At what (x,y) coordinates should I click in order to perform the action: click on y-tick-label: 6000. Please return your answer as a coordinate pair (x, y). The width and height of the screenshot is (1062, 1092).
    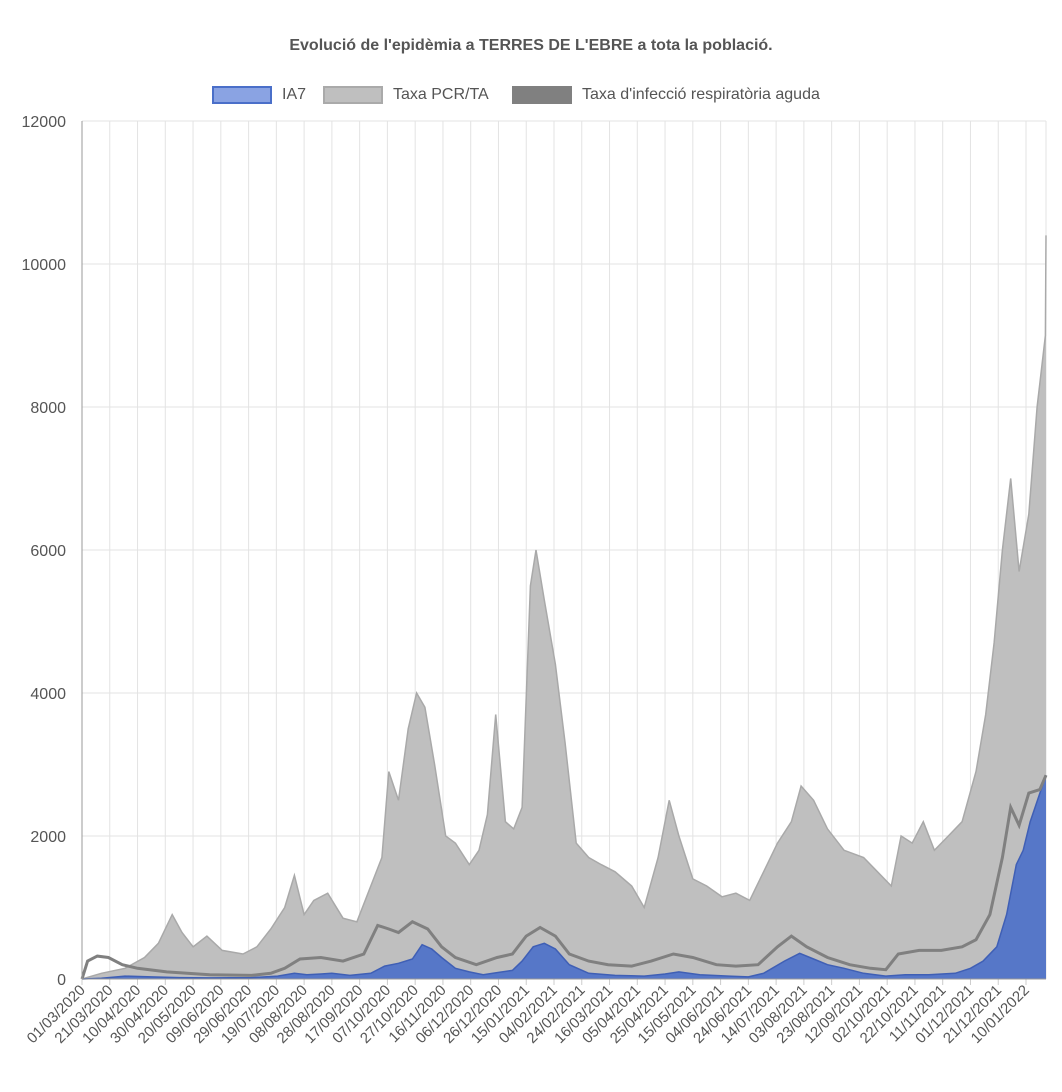
    Looking at the image, I should click on (48, 551).